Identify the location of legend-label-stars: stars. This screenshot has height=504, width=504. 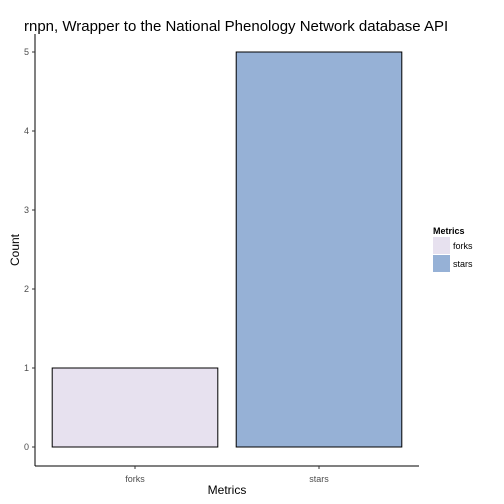
(463, 264).